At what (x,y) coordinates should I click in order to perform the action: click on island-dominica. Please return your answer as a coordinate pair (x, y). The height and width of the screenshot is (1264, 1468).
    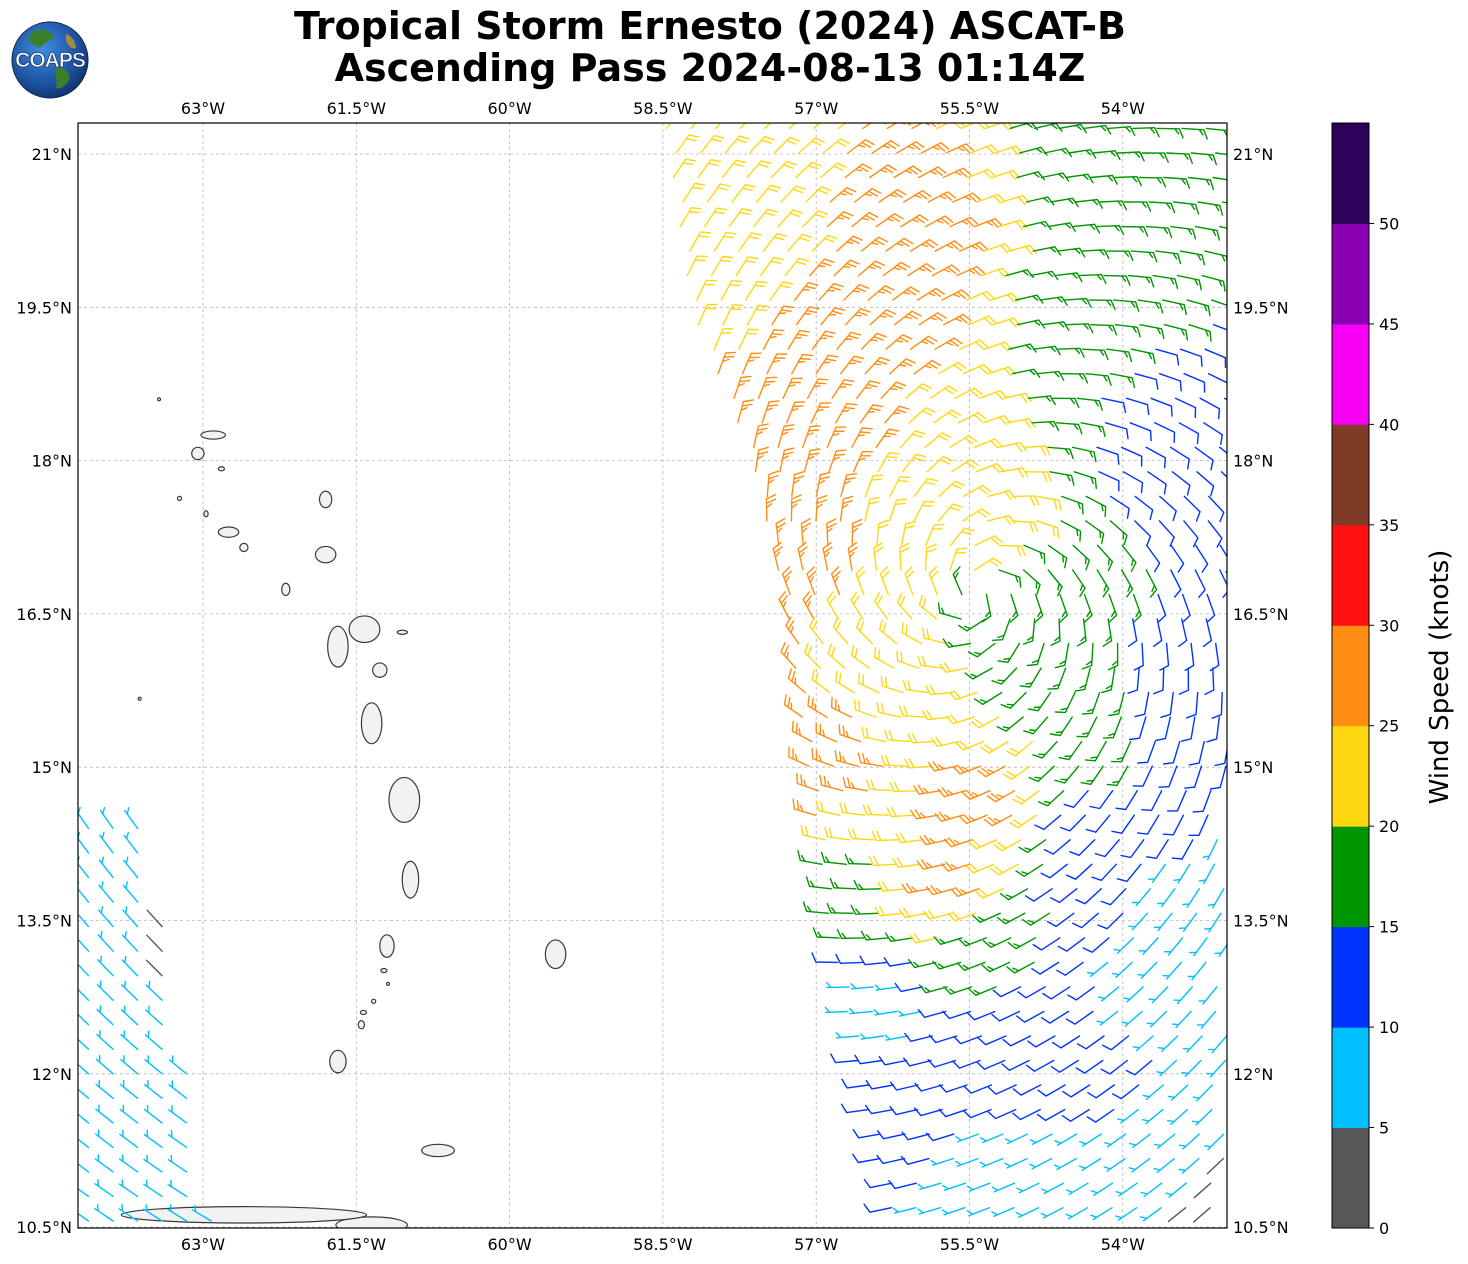
    Looking at the image, I should click on (371, 723).